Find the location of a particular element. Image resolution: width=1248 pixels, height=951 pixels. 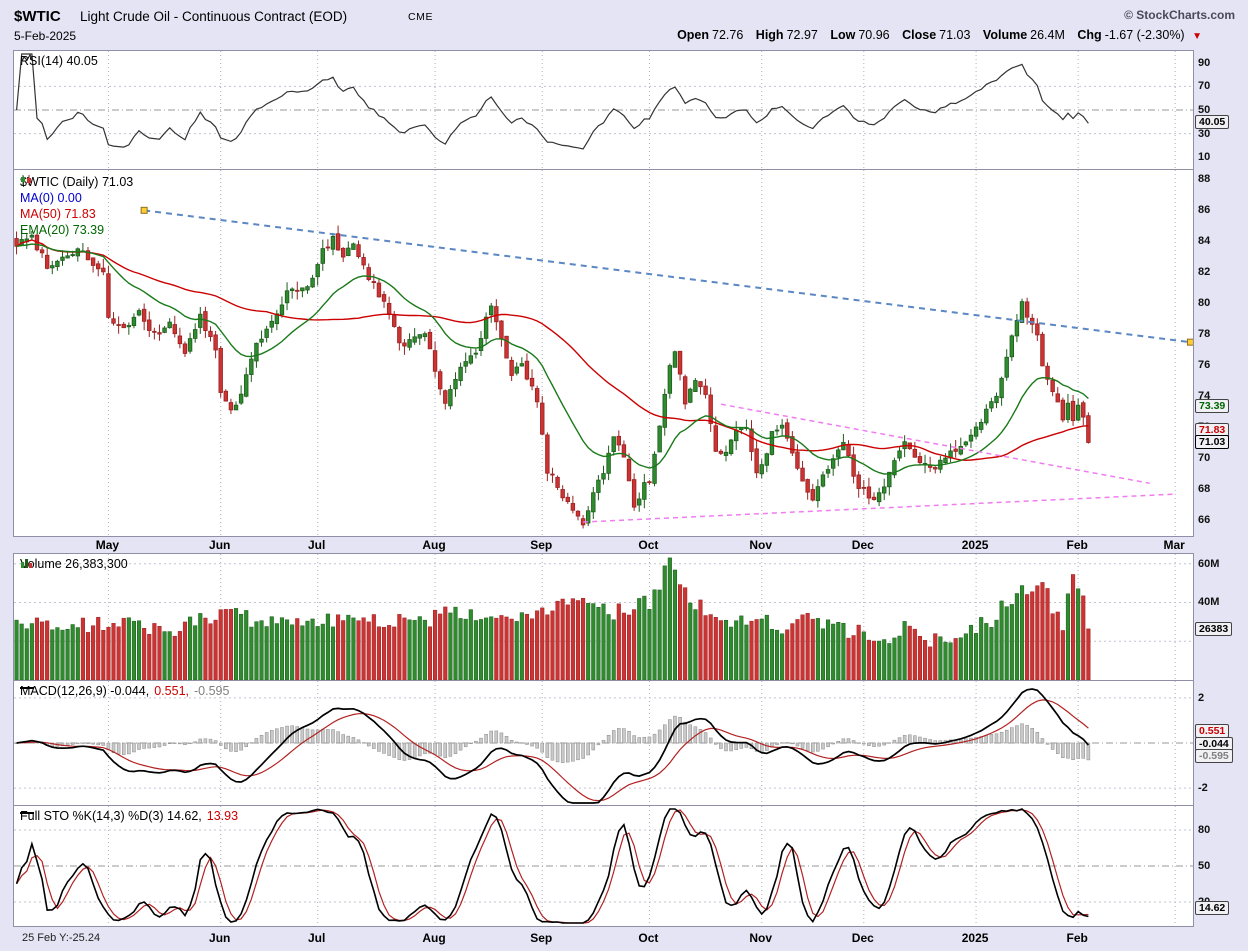

x-axis-label: Aug is located at coordinates (434, 938).